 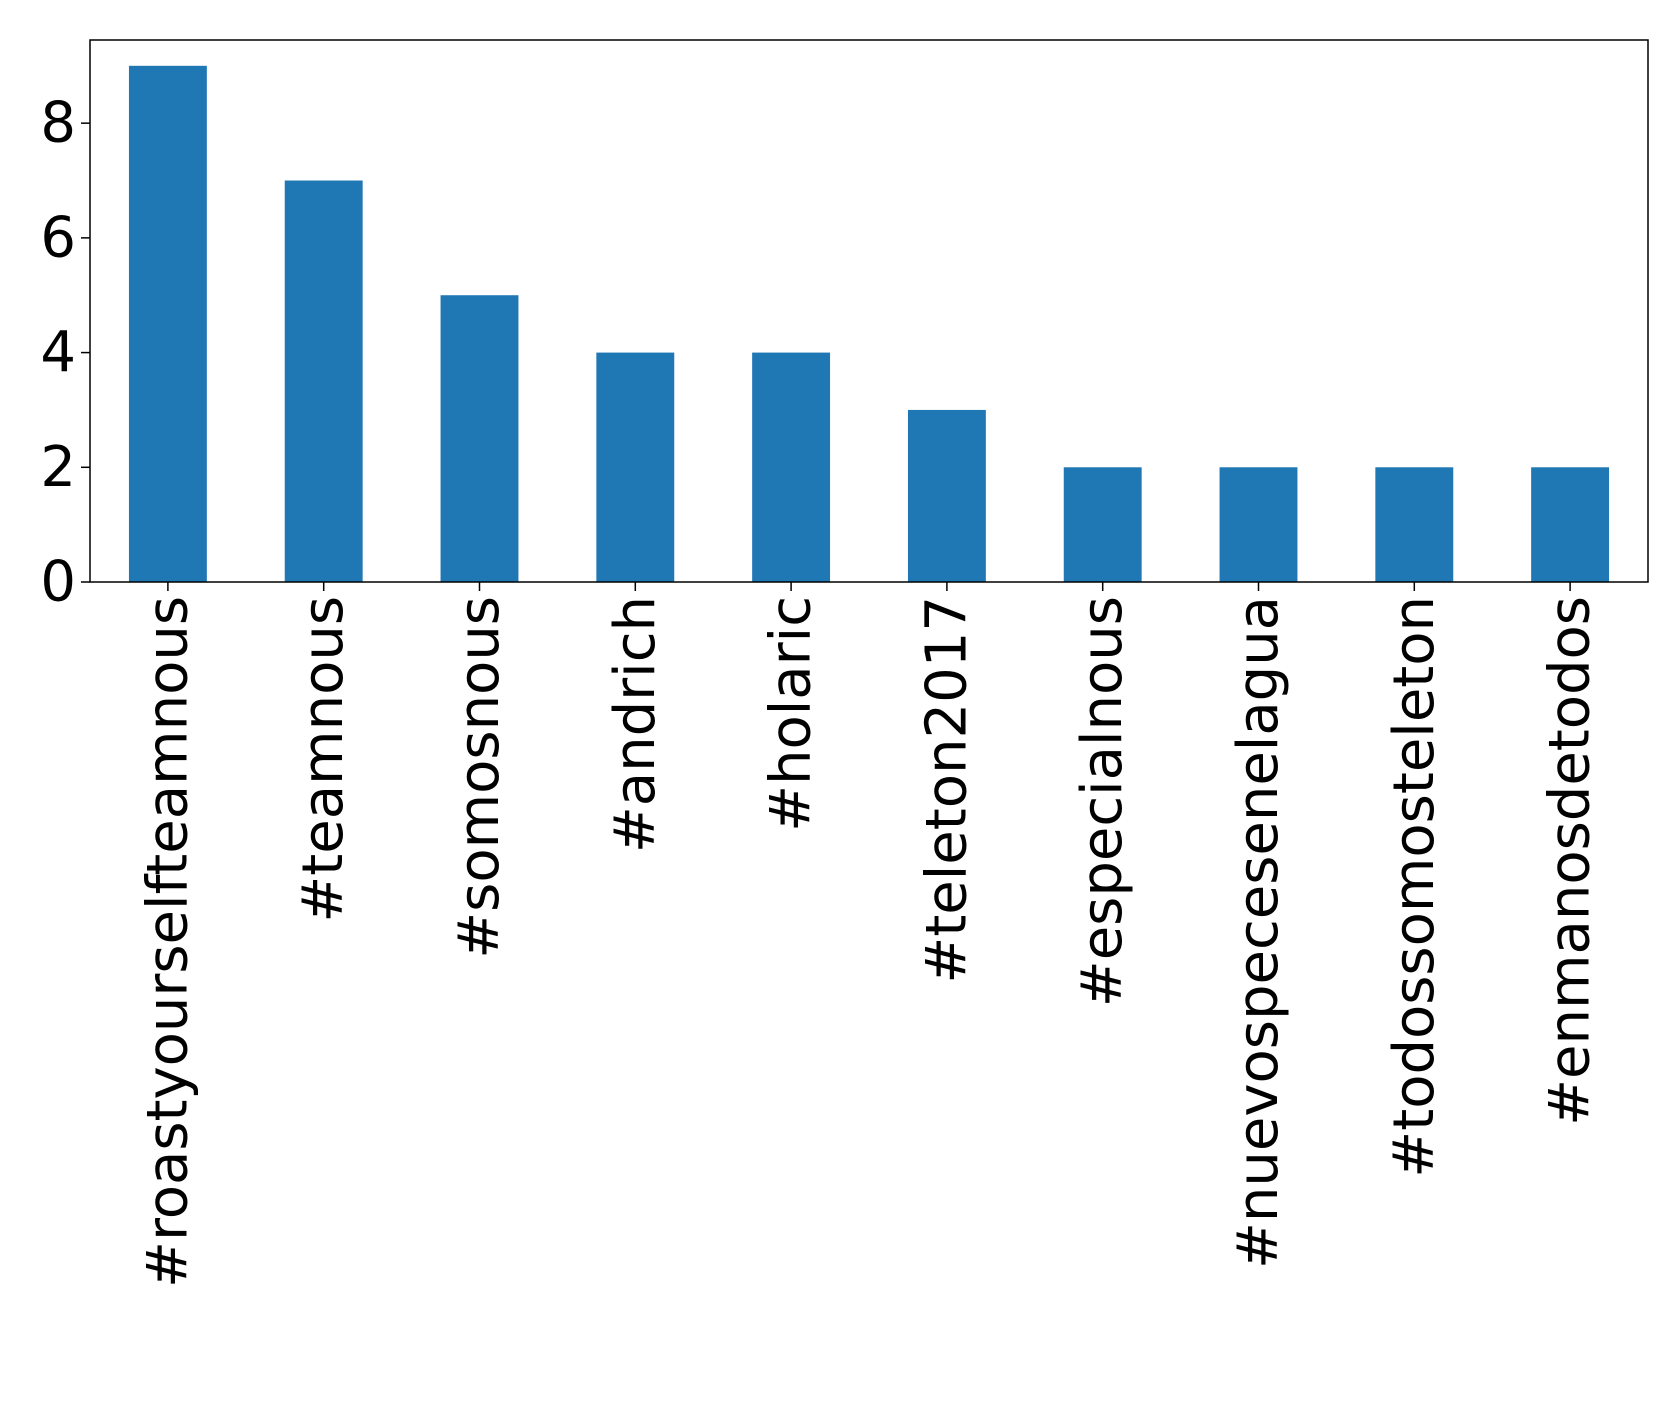 What do you see at coordinates (479, 438) in the screenshot?
I see `bar-somosnous` at bounding box center [479, 438].